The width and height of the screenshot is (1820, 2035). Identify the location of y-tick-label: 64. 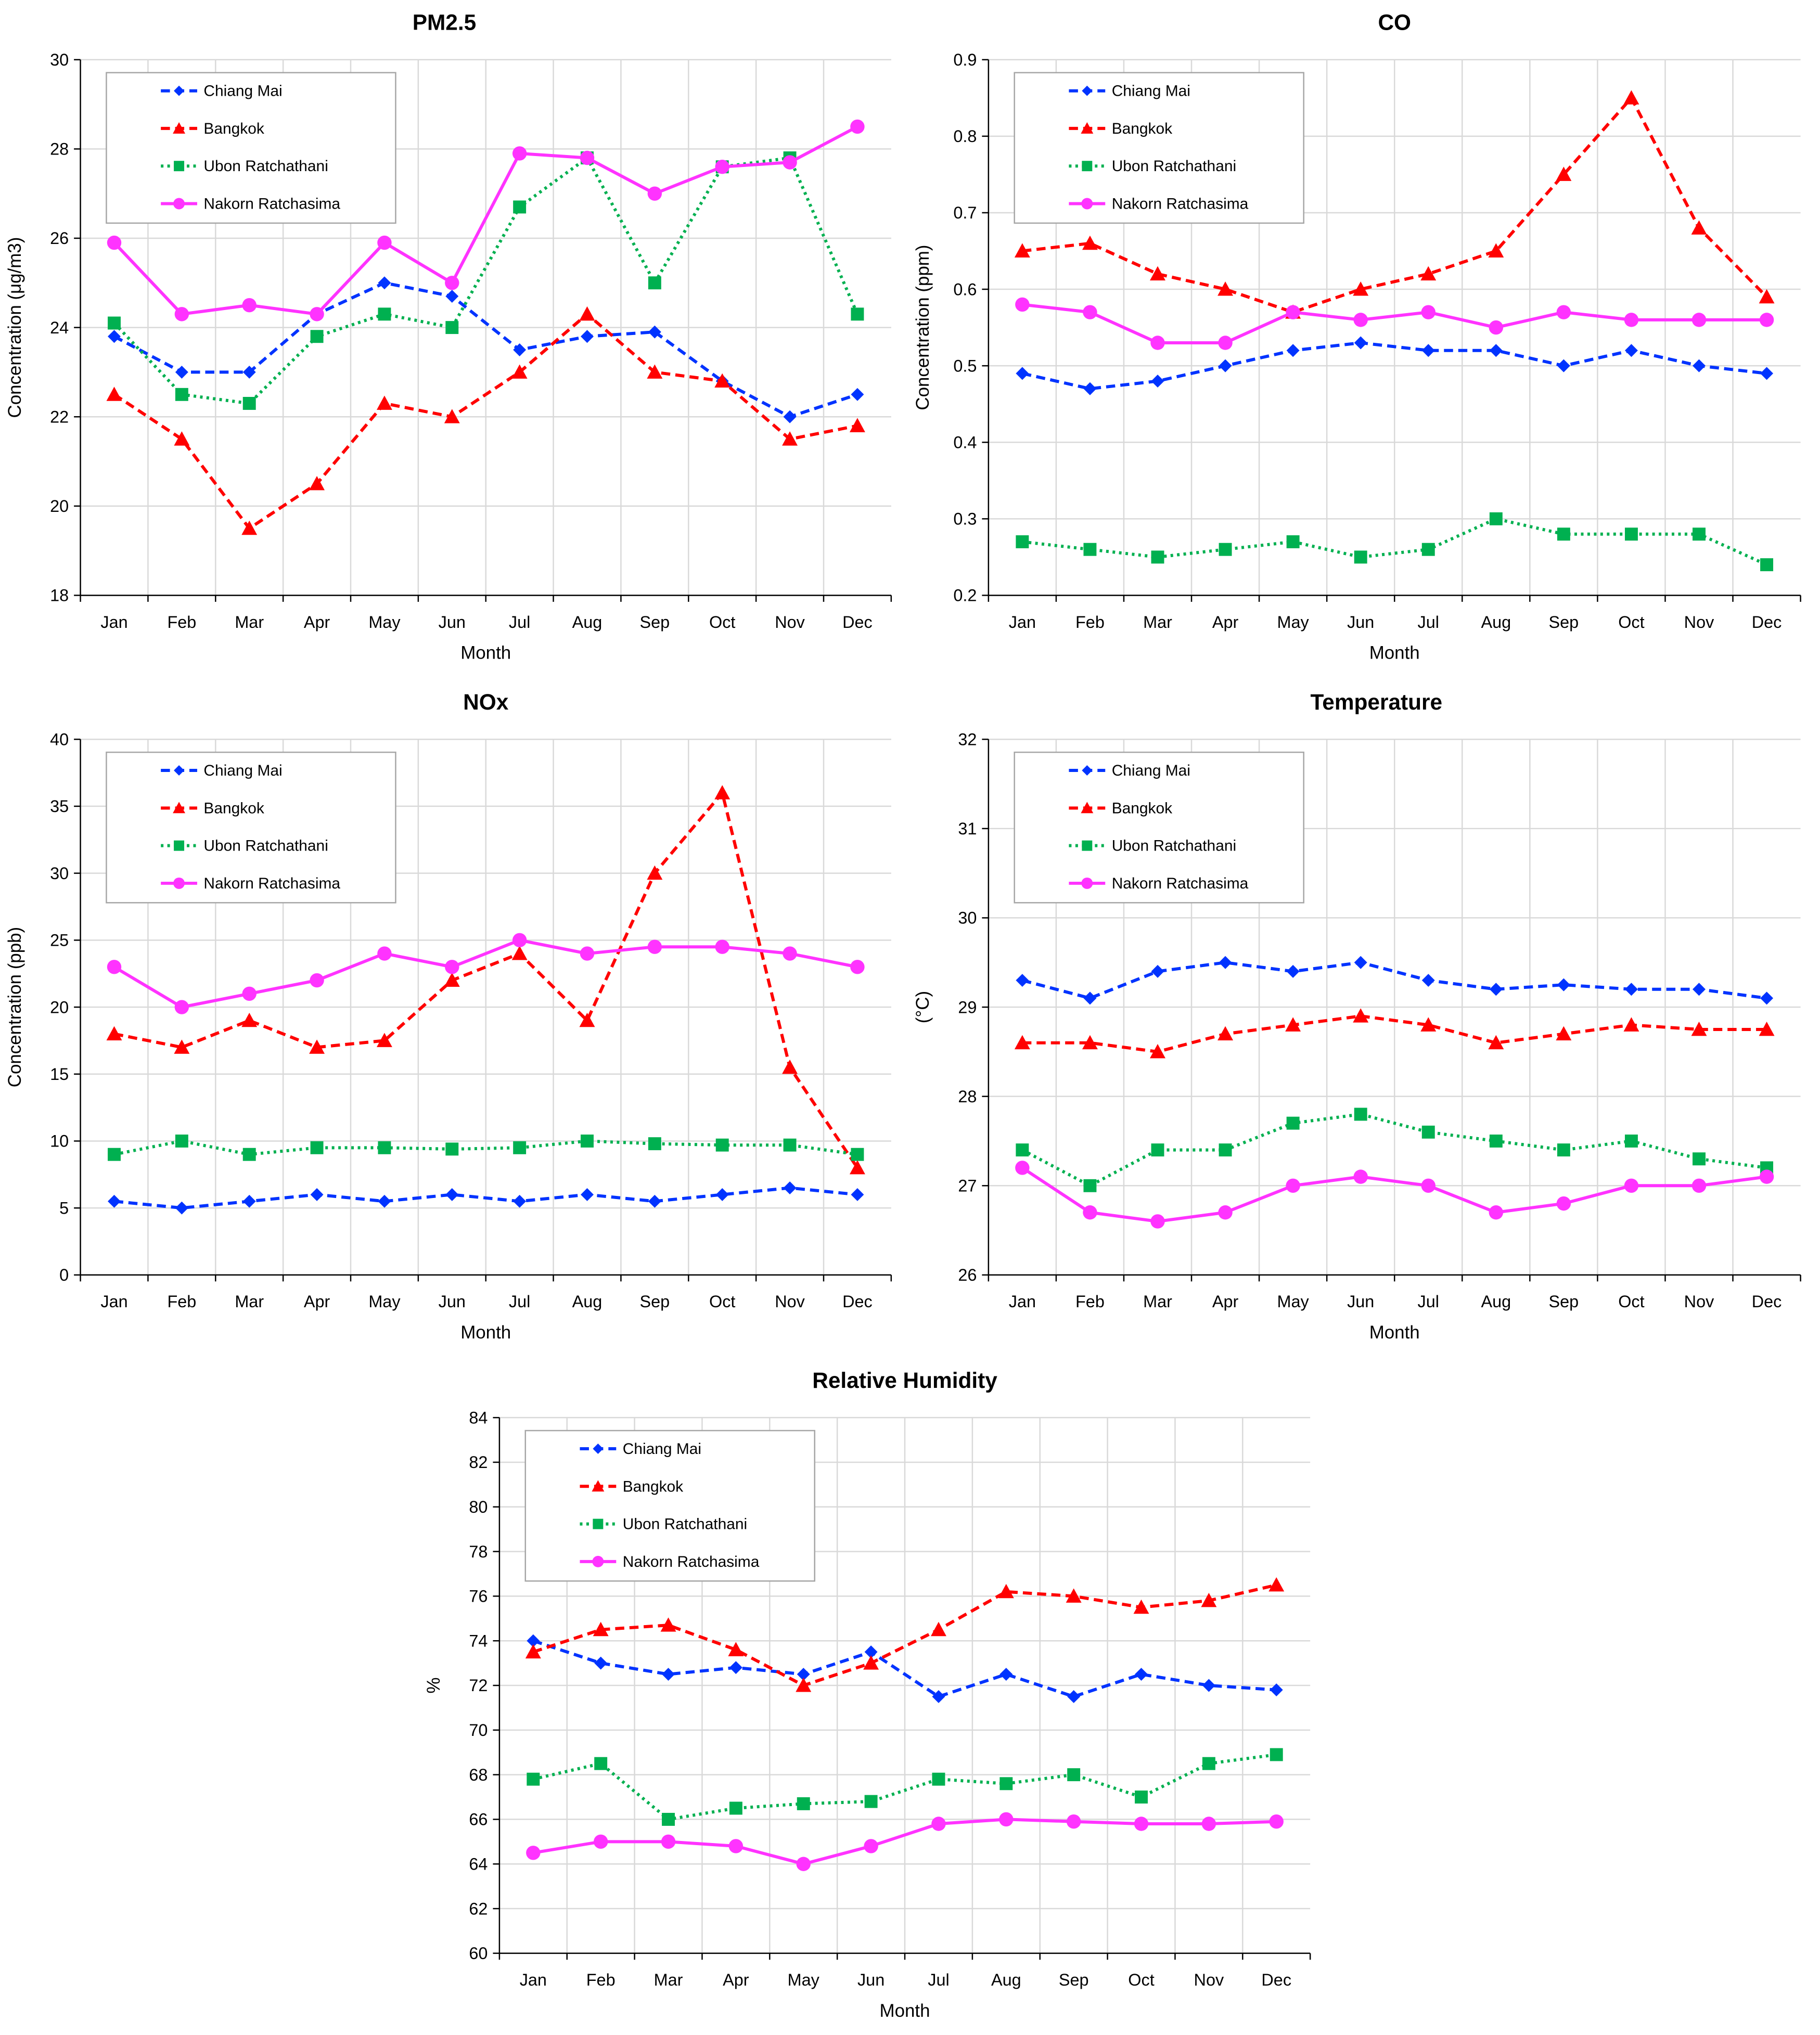
(478, 1863).